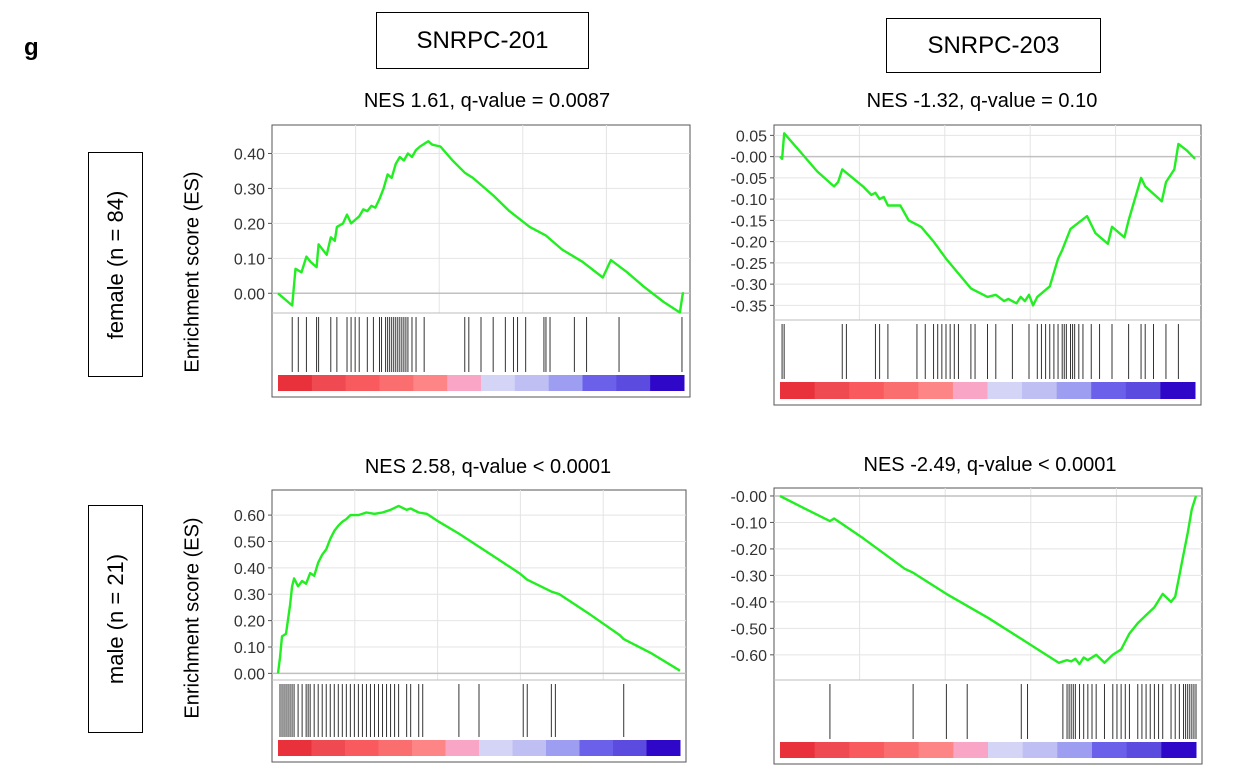  What do you see at coordinates (487, 101) in the screenshot?
I see `chart-title-female-201: NES 1.61, q-value = 0.0087` at bounding box center [487, 101].